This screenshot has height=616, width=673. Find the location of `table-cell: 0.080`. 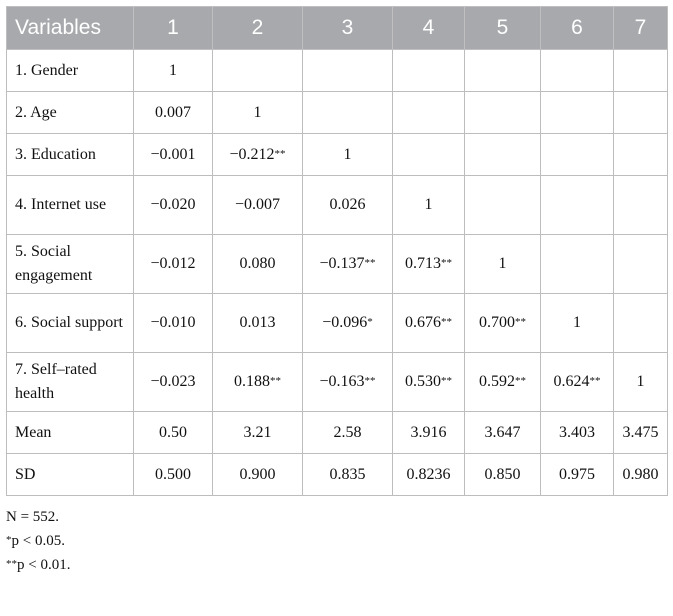

table-cell: 0.080 is located at coordinates (257, 264).